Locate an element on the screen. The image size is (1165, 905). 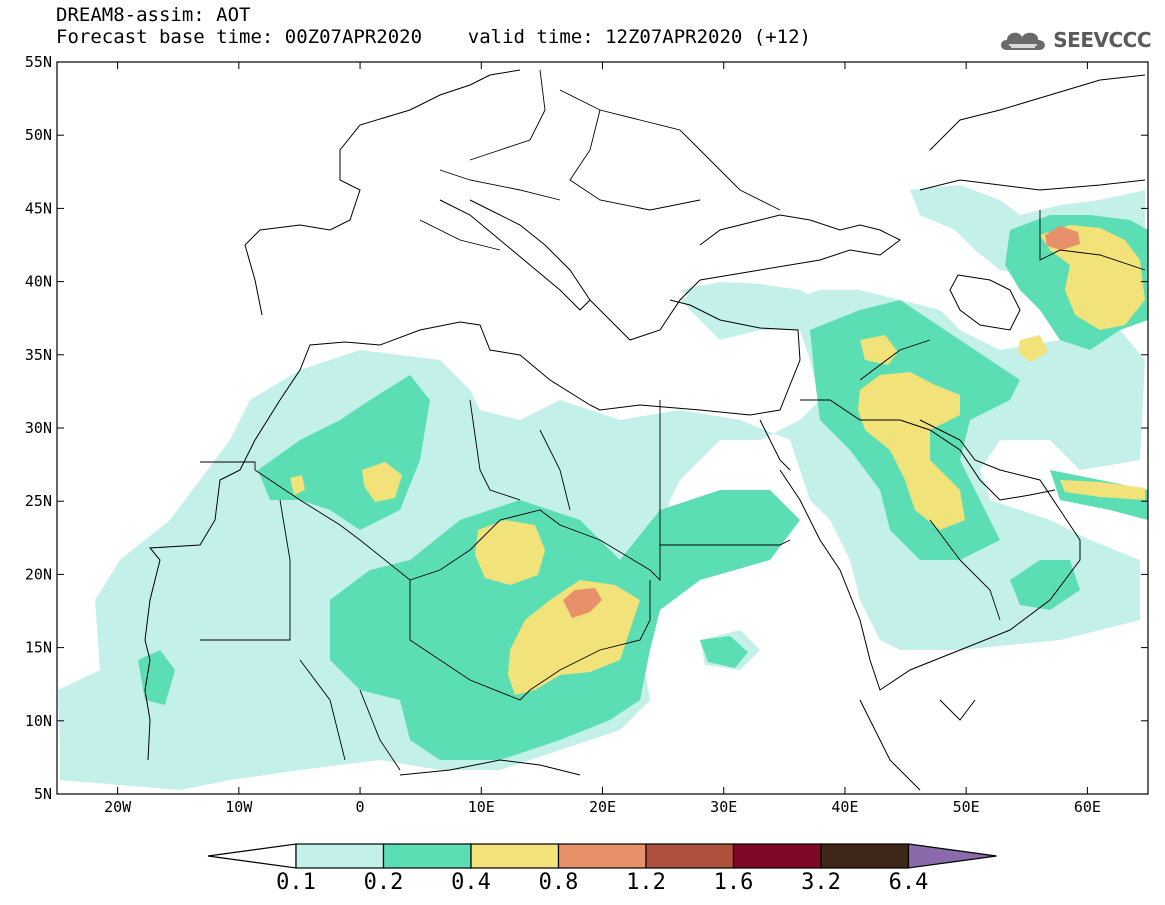
lon-tick-label: 50E is located at coordinates (966, 807).